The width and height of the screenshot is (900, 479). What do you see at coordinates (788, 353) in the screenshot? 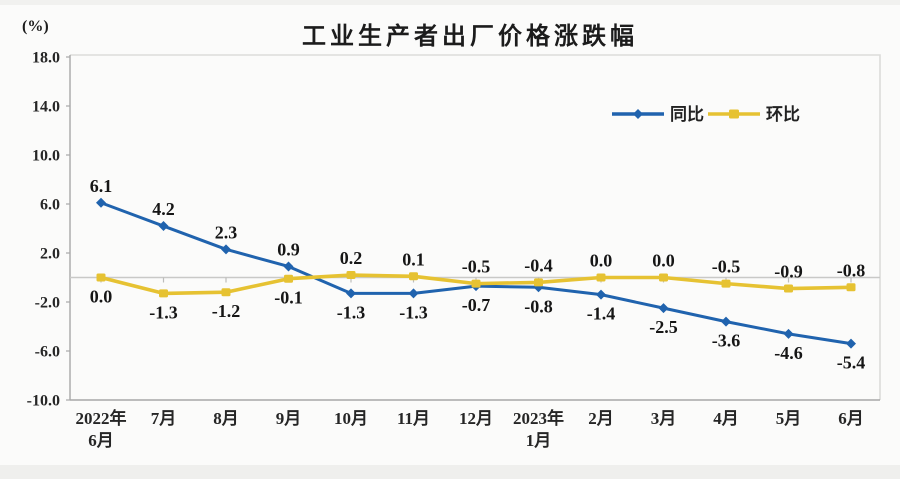
I see `data-label-series-0: -4.6` at bounding box center [788, 353].